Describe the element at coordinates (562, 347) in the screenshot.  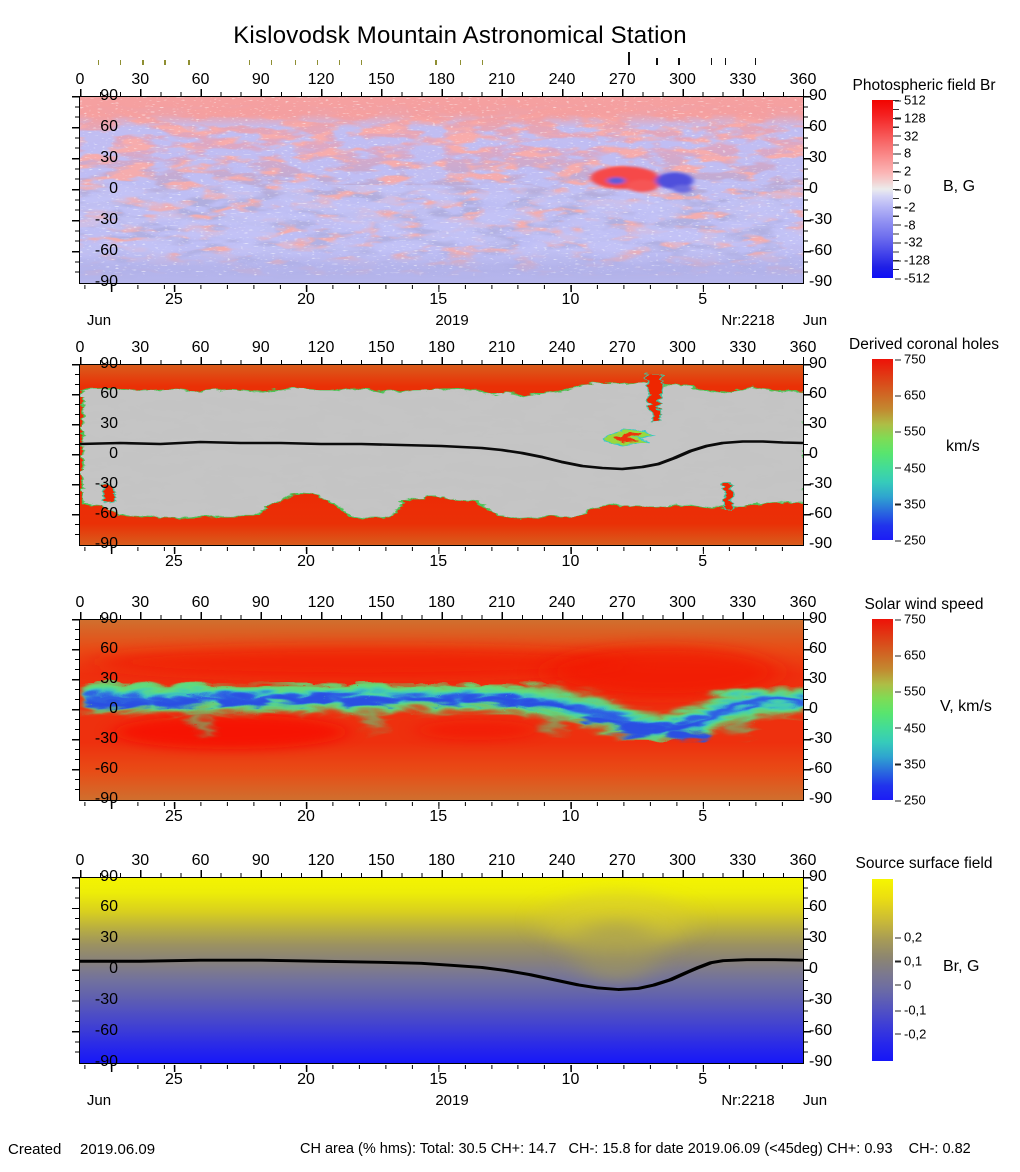
I see `lon-tick-label: 240` at that location.